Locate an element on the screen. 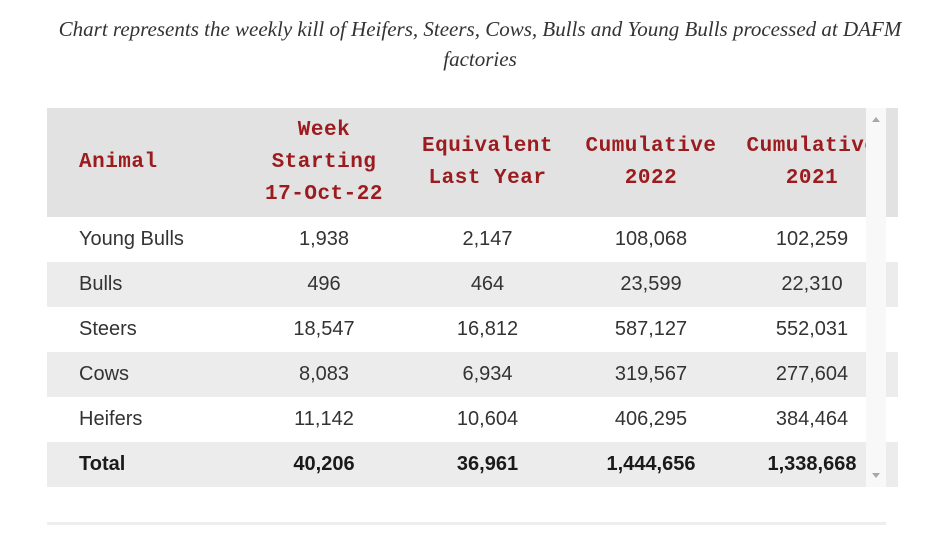 The height and width of the screenshot is (537, 929). header-line: 2021 is located at coordinates (812, 178).